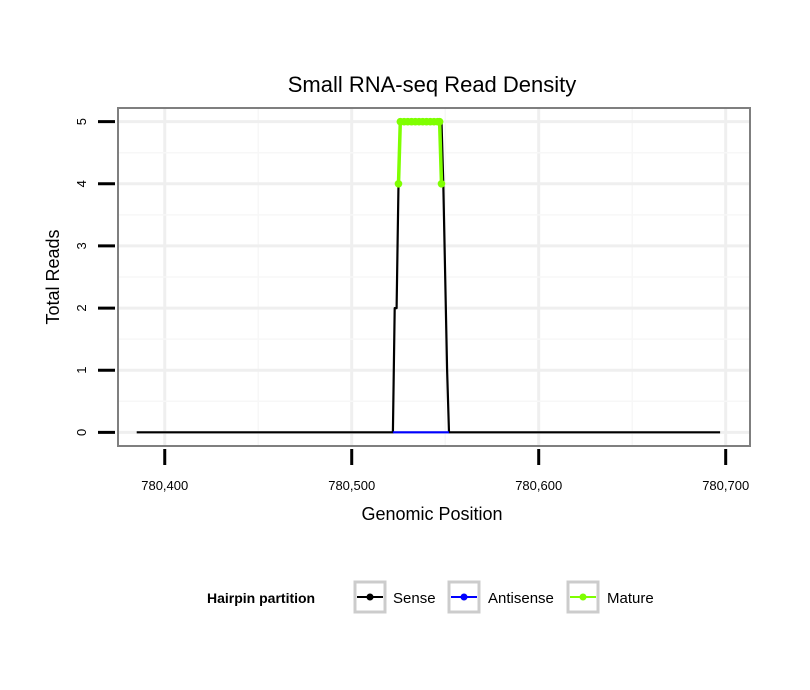 The image size is (810, 690). Describe the element at coordinates (431, 514) in the screenshot. I see `x-axis-title: Genomic Position` at that location.